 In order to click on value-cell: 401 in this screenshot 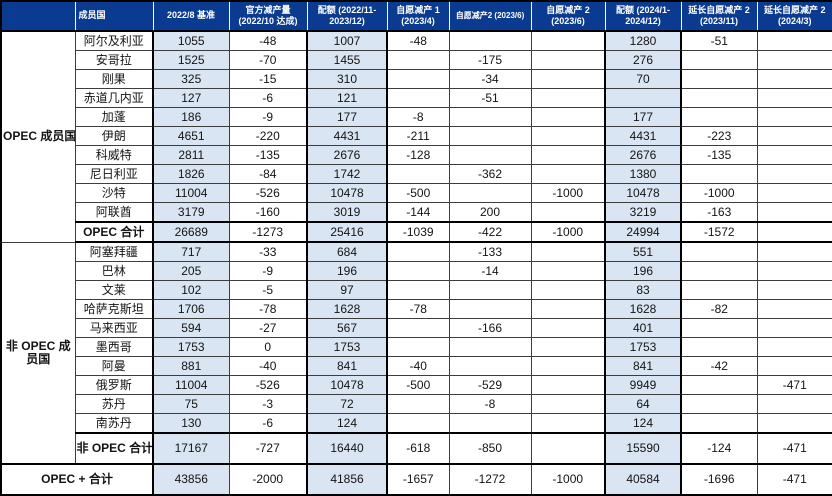, I will do `click(643, 328)`.